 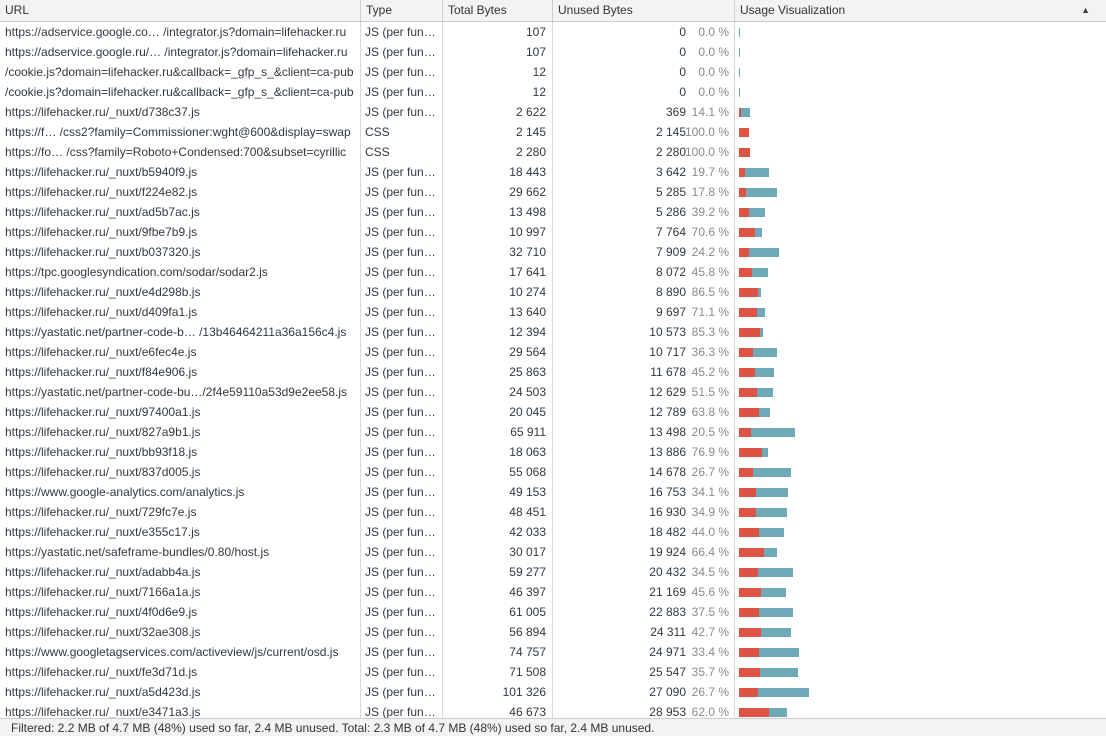 I want to click on url-cell: https://lifehacker.ru/_nuxt/e4d298b.js, so click(x=180, y=292).